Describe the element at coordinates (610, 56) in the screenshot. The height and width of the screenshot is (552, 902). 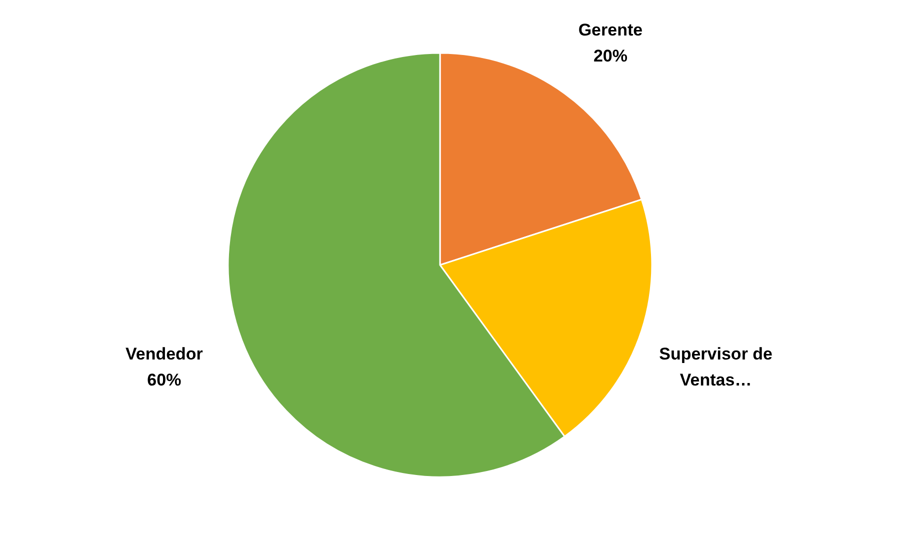
I see `data-label: 20%` at that location.